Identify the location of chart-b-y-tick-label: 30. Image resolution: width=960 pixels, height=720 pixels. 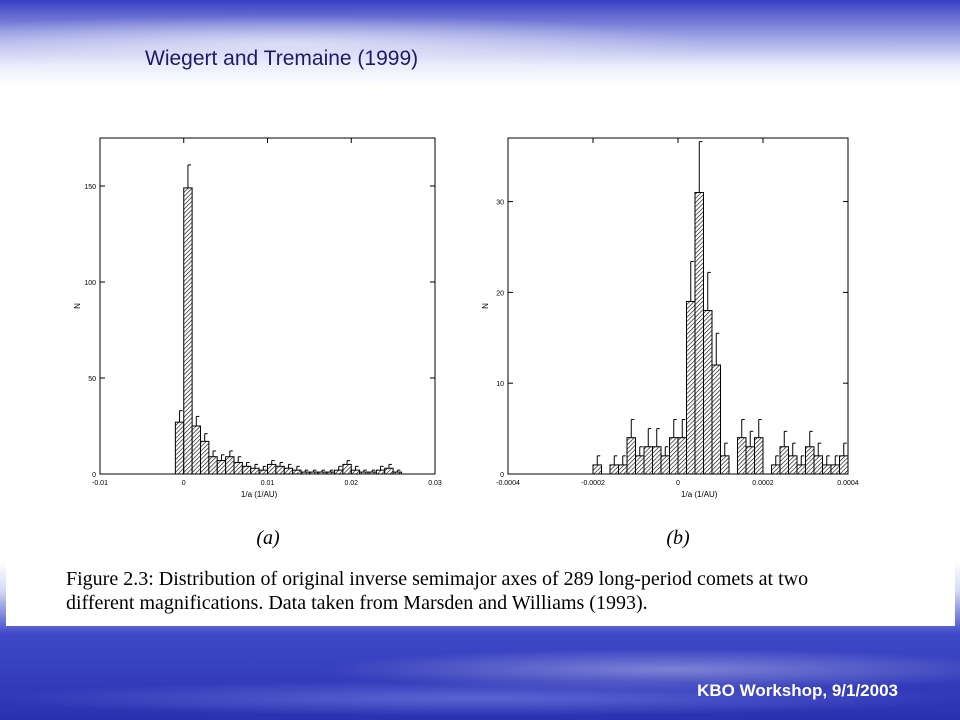
(500, 203).